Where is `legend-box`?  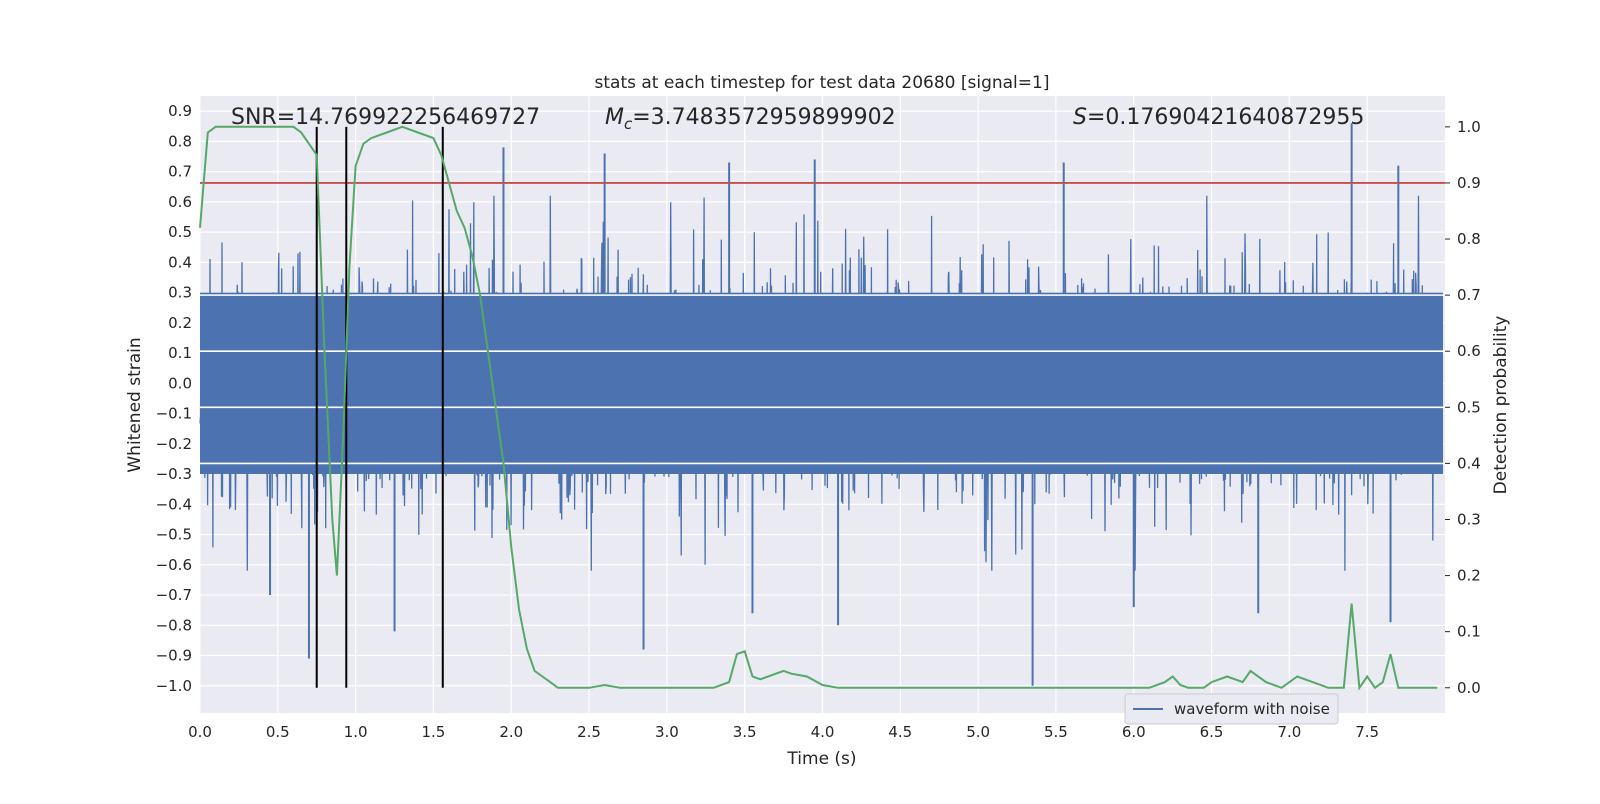
legend-box is located at coordinates (1231, 709).